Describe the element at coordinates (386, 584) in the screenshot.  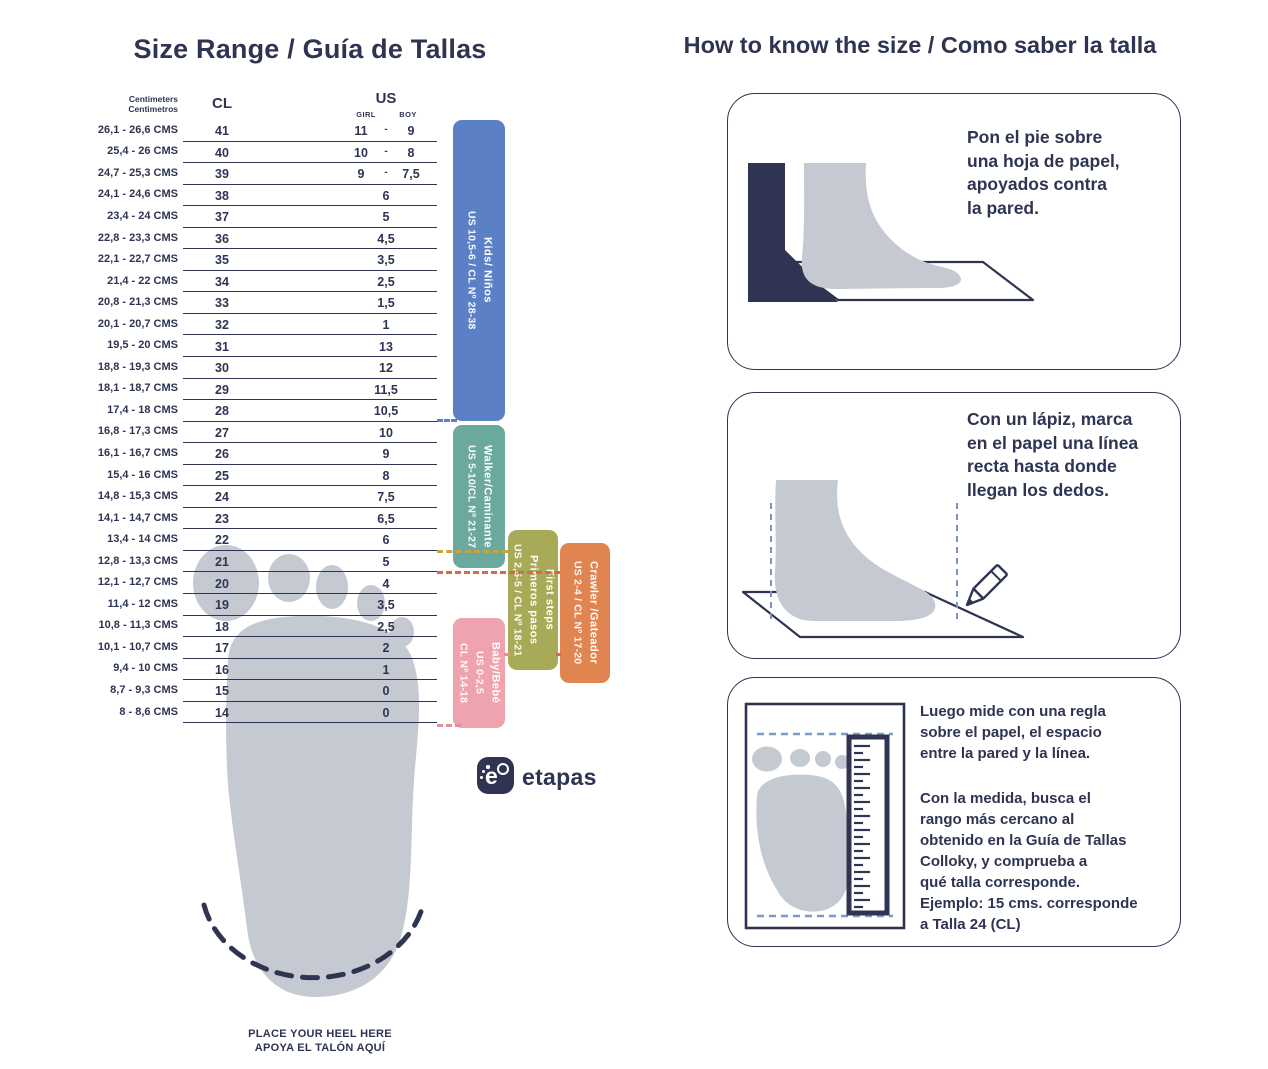
I see `us-size-cell: 4` at that location.